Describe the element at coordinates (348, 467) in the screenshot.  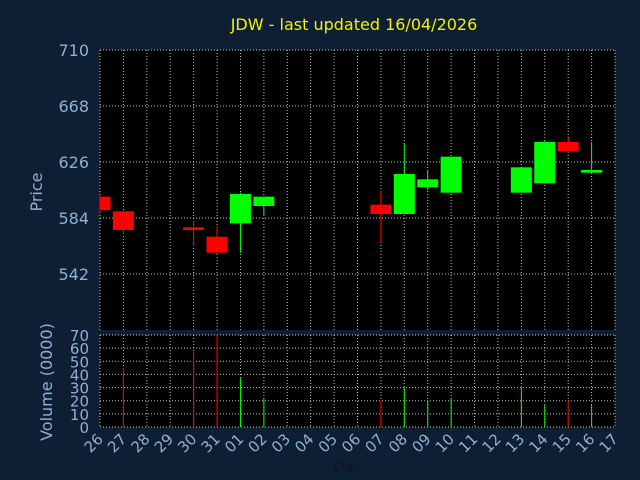
I see `x-axis-label: Day` at that location.